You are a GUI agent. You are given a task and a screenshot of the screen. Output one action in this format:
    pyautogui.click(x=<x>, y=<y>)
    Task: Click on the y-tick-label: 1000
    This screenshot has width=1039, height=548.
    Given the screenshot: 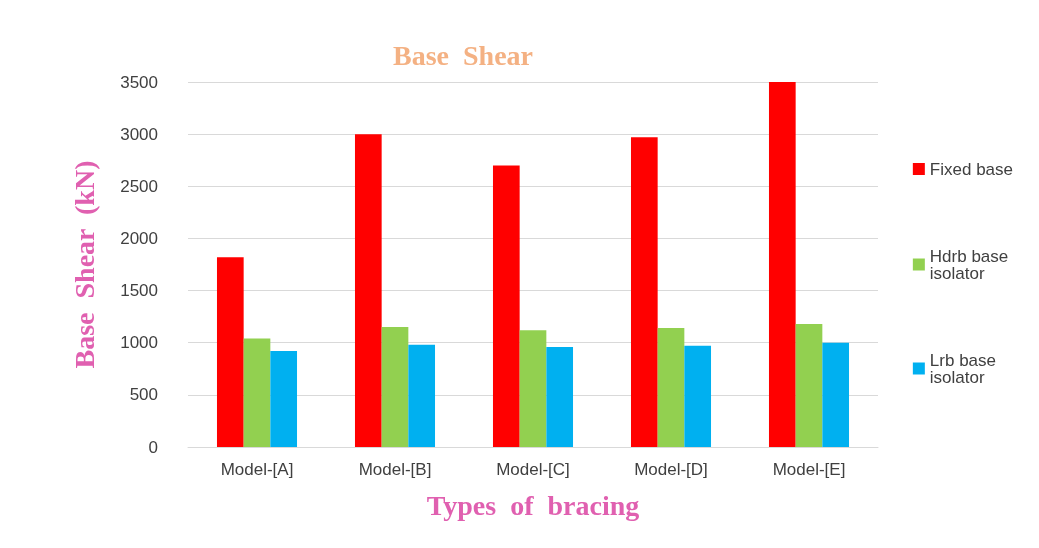 What is the action you would take?
    pyautogui.click(x=139, y=343)
    